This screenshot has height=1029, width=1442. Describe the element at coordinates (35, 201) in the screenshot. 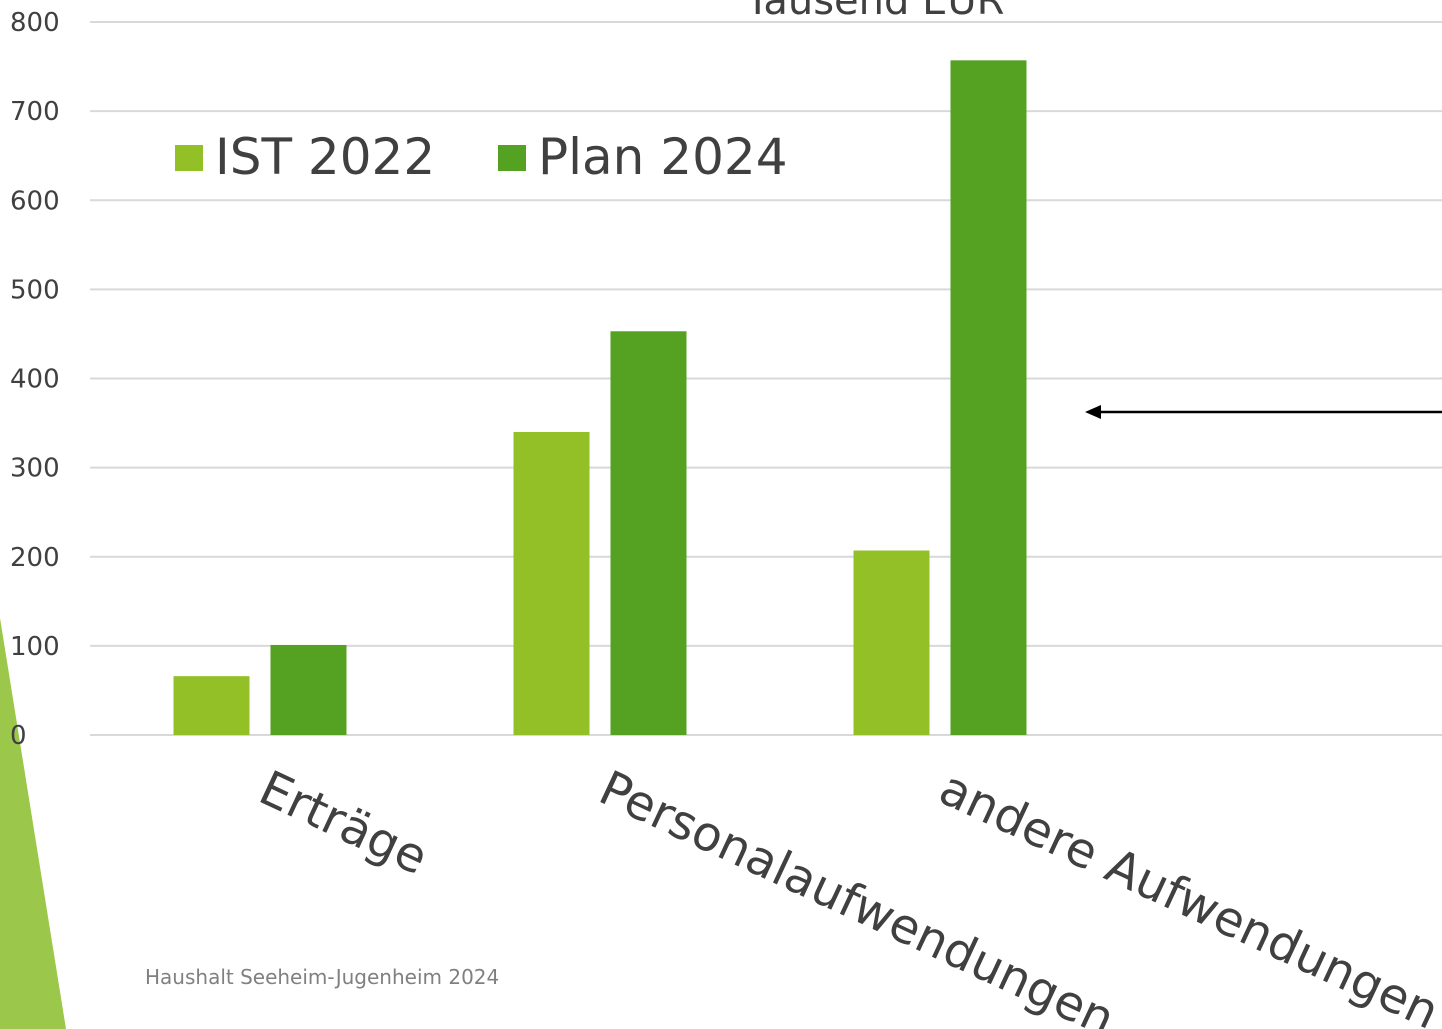

I see `y-tick-label: 600` at that location.